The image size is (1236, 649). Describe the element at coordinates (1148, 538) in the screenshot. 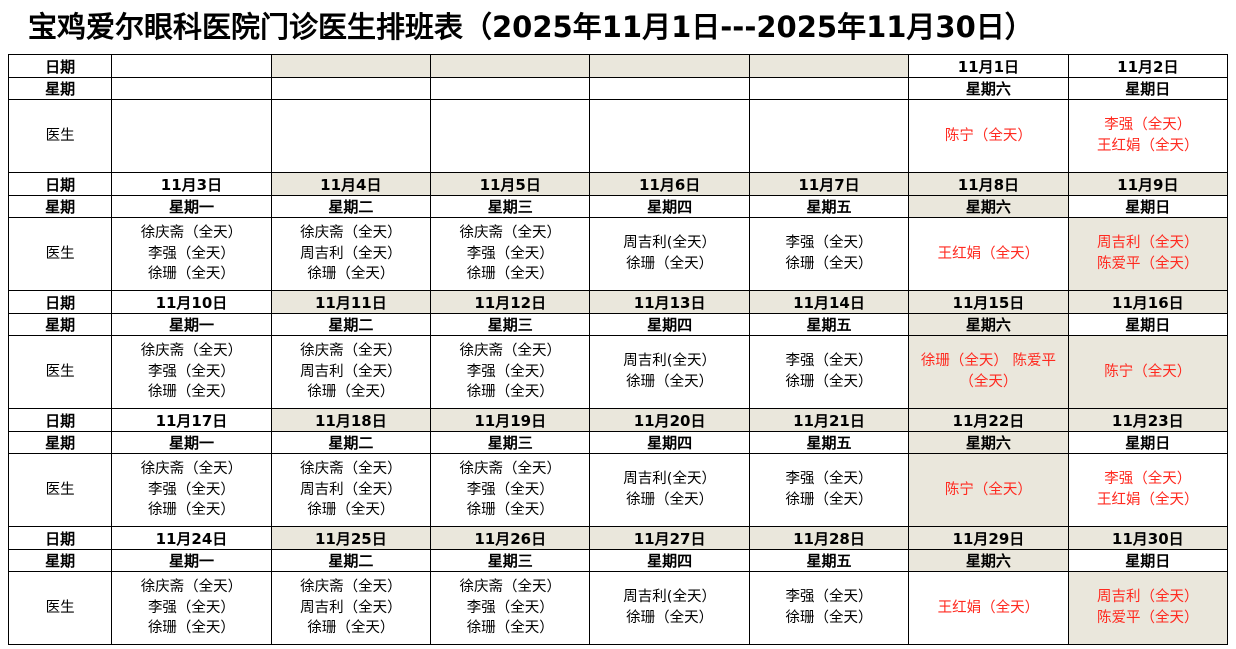

I see `date-cell: 11月30日` at that location.